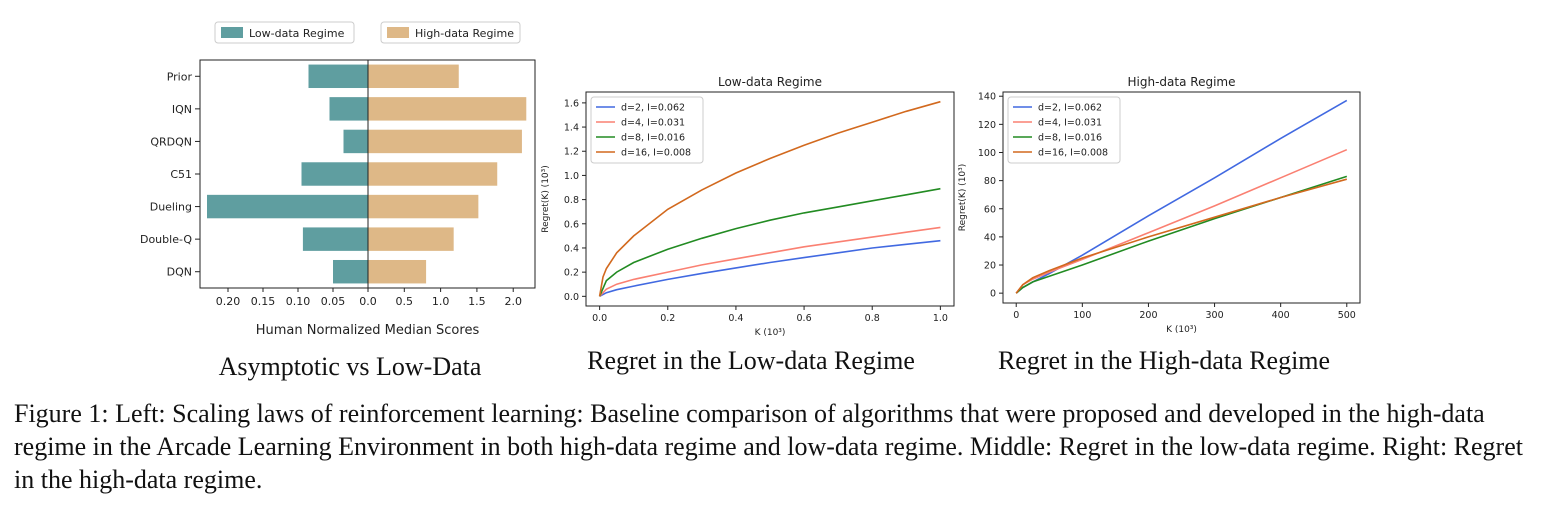 The height and width of the screenshot is (513, 1543). I want to click on high-frame, so click(1181, 197).